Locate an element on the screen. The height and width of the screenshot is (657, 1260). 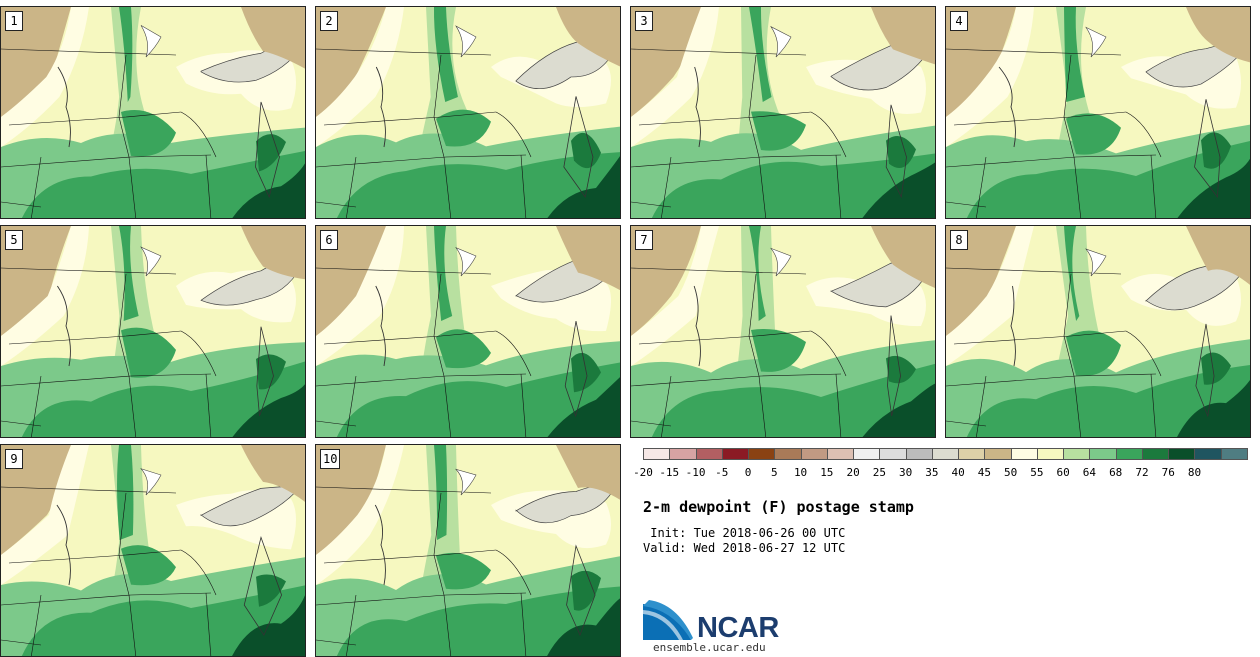
member-number-label: 4 is located at coordinates (959, 21).